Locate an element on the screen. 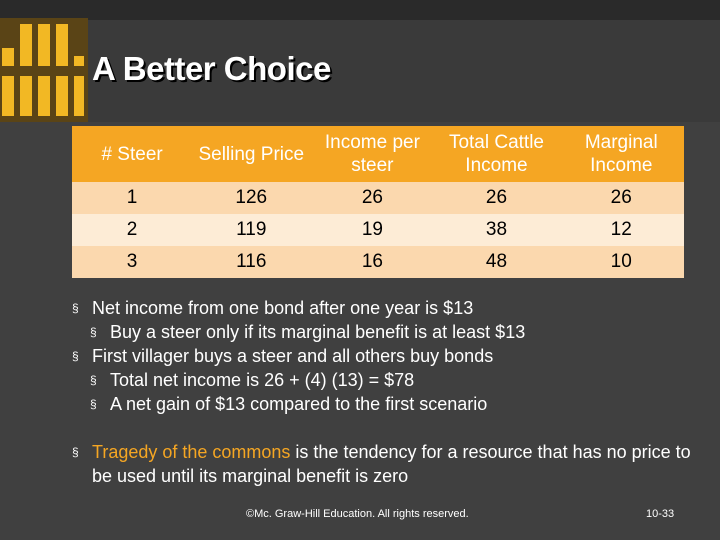 Image resolution: width=720 pixels, height=540 pixels. table-cell: 19 is located at coordinates (372, 230).